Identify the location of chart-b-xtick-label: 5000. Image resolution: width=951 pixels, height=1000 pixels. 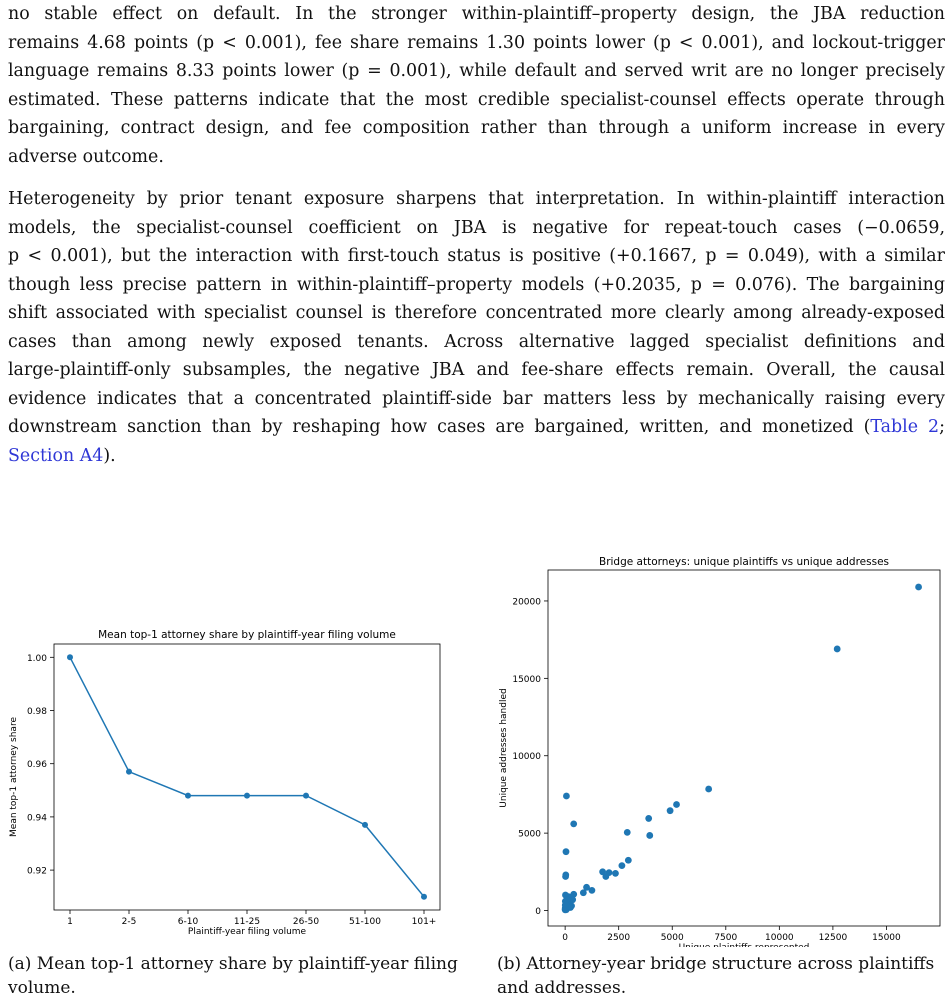
(672, 938).